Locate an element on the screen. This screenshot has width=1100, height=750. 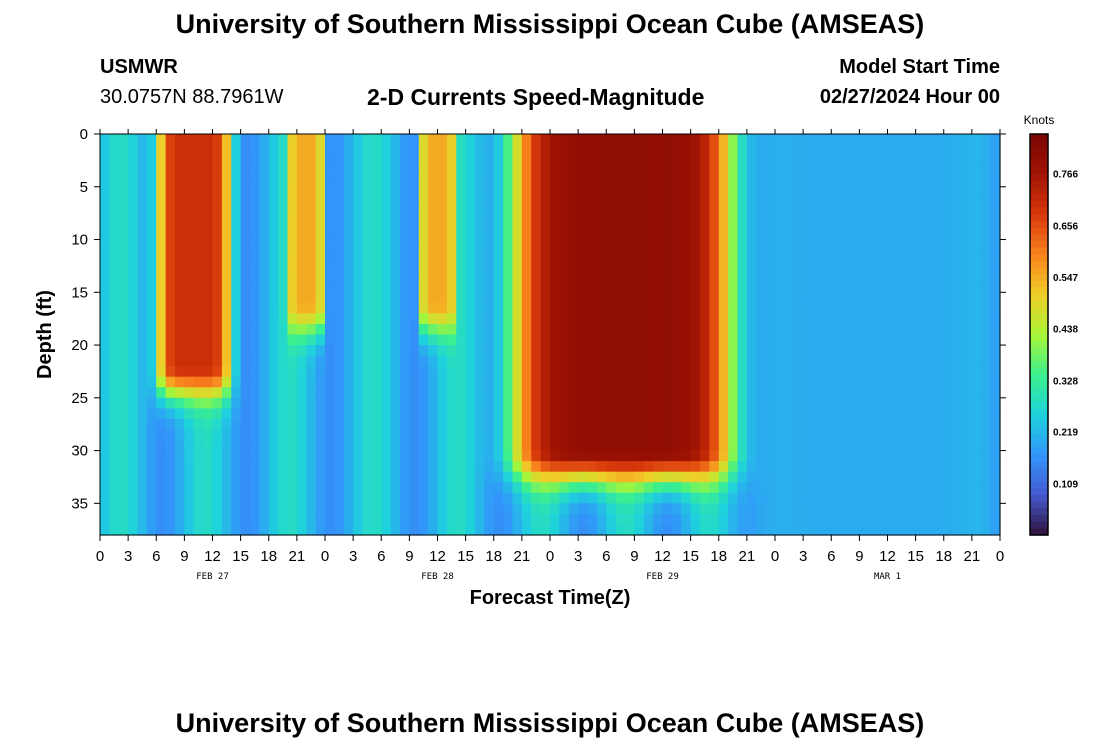
y-tick-label: 30 is located at coordinates (79, 451).